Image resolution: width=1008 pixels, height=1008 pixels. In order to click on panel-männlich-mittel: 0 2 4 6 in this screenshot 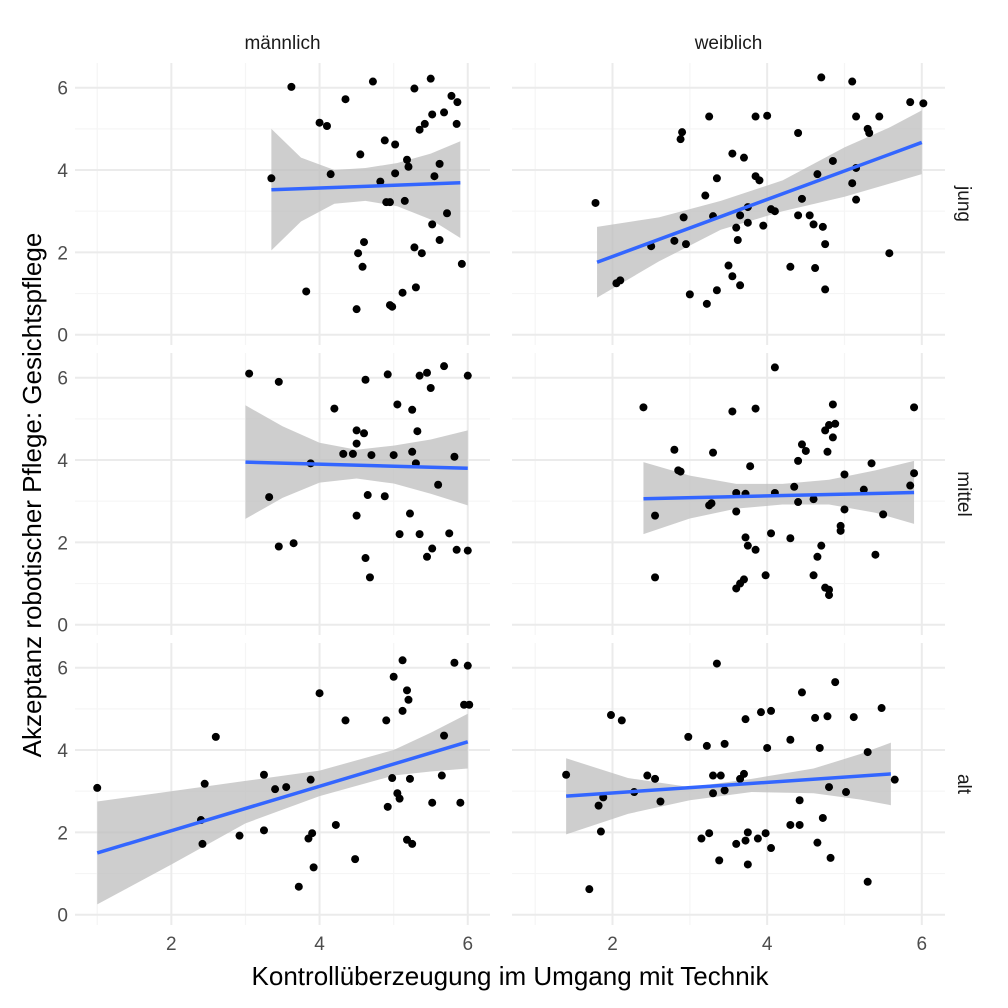, I will do `click(273, 495)`.